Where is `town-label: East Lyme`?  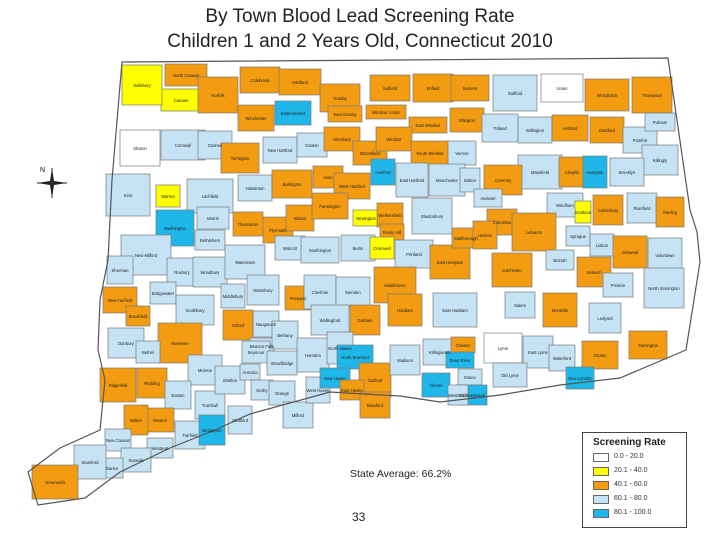
town-label: East Lyme is located at coordinates (538, 352).